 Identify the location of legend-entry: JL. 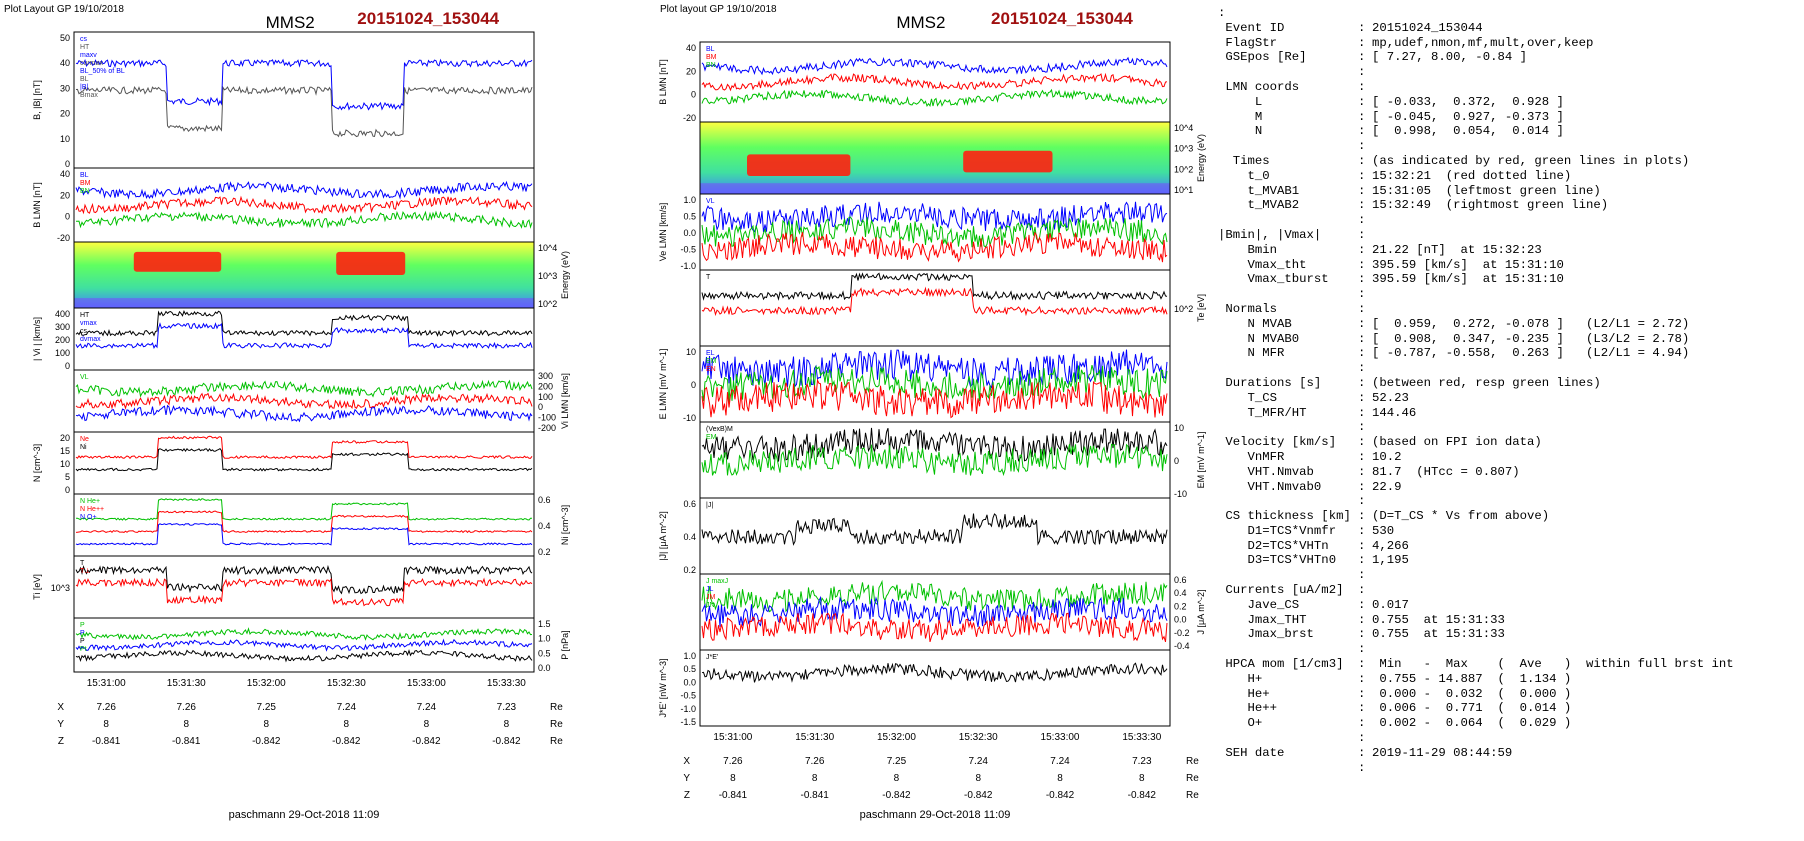
(710, 589).